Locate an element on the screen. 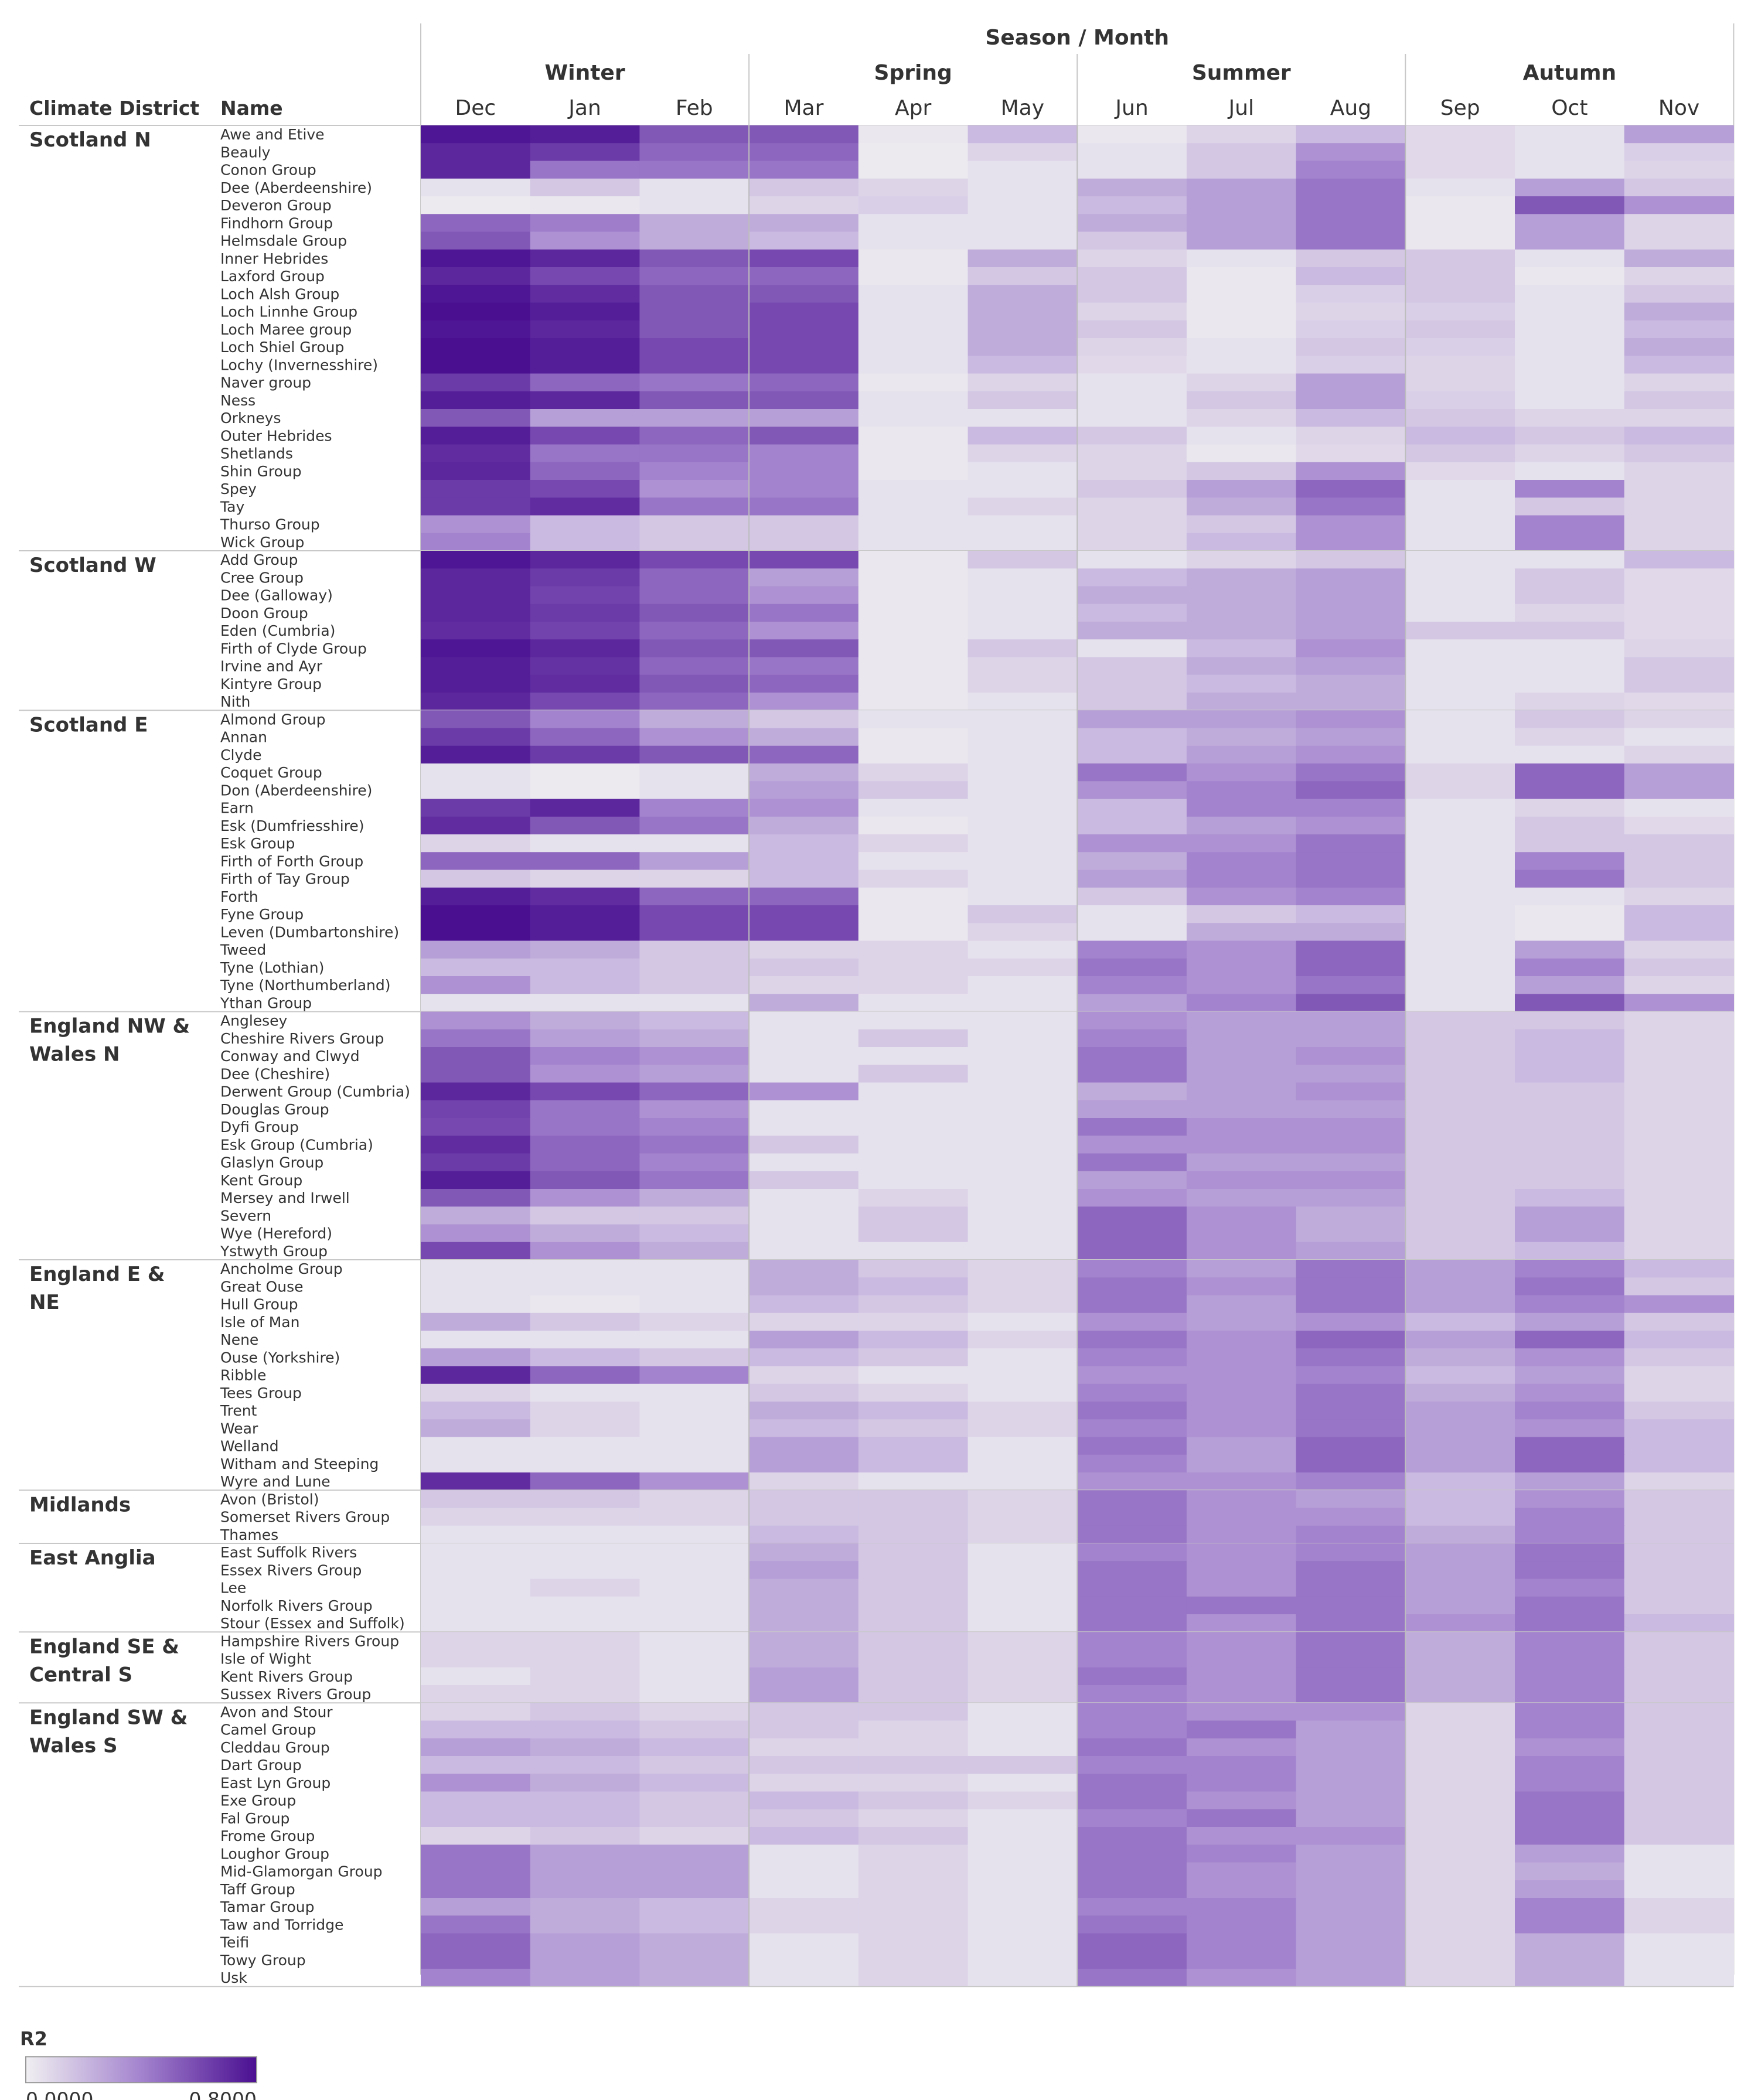 Image resolution: width=1751 pixels, height=2100 pixels. row-name-label: Findhorn Group is located at coordinates (276, 222).